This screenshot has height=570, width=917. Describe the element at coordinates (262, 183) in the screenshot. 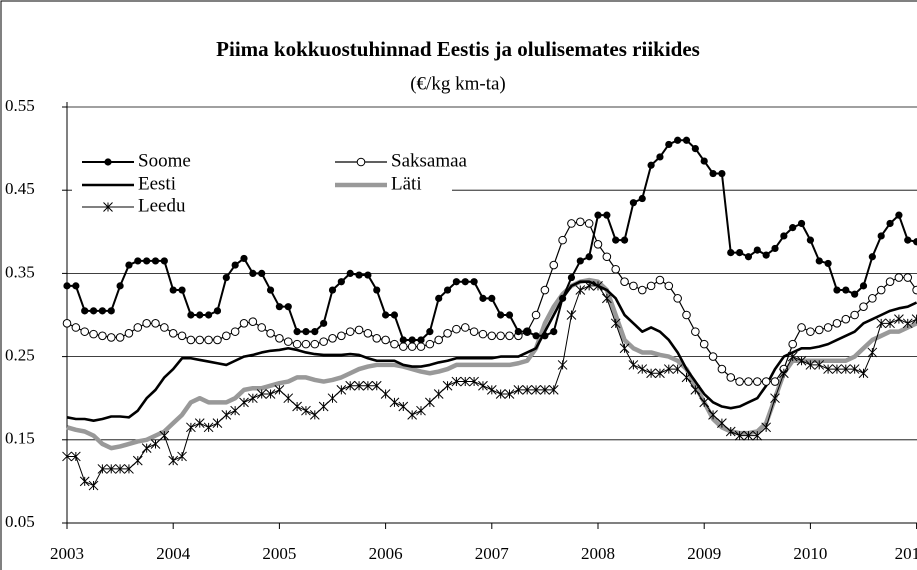

I see `legend-background` at that location.